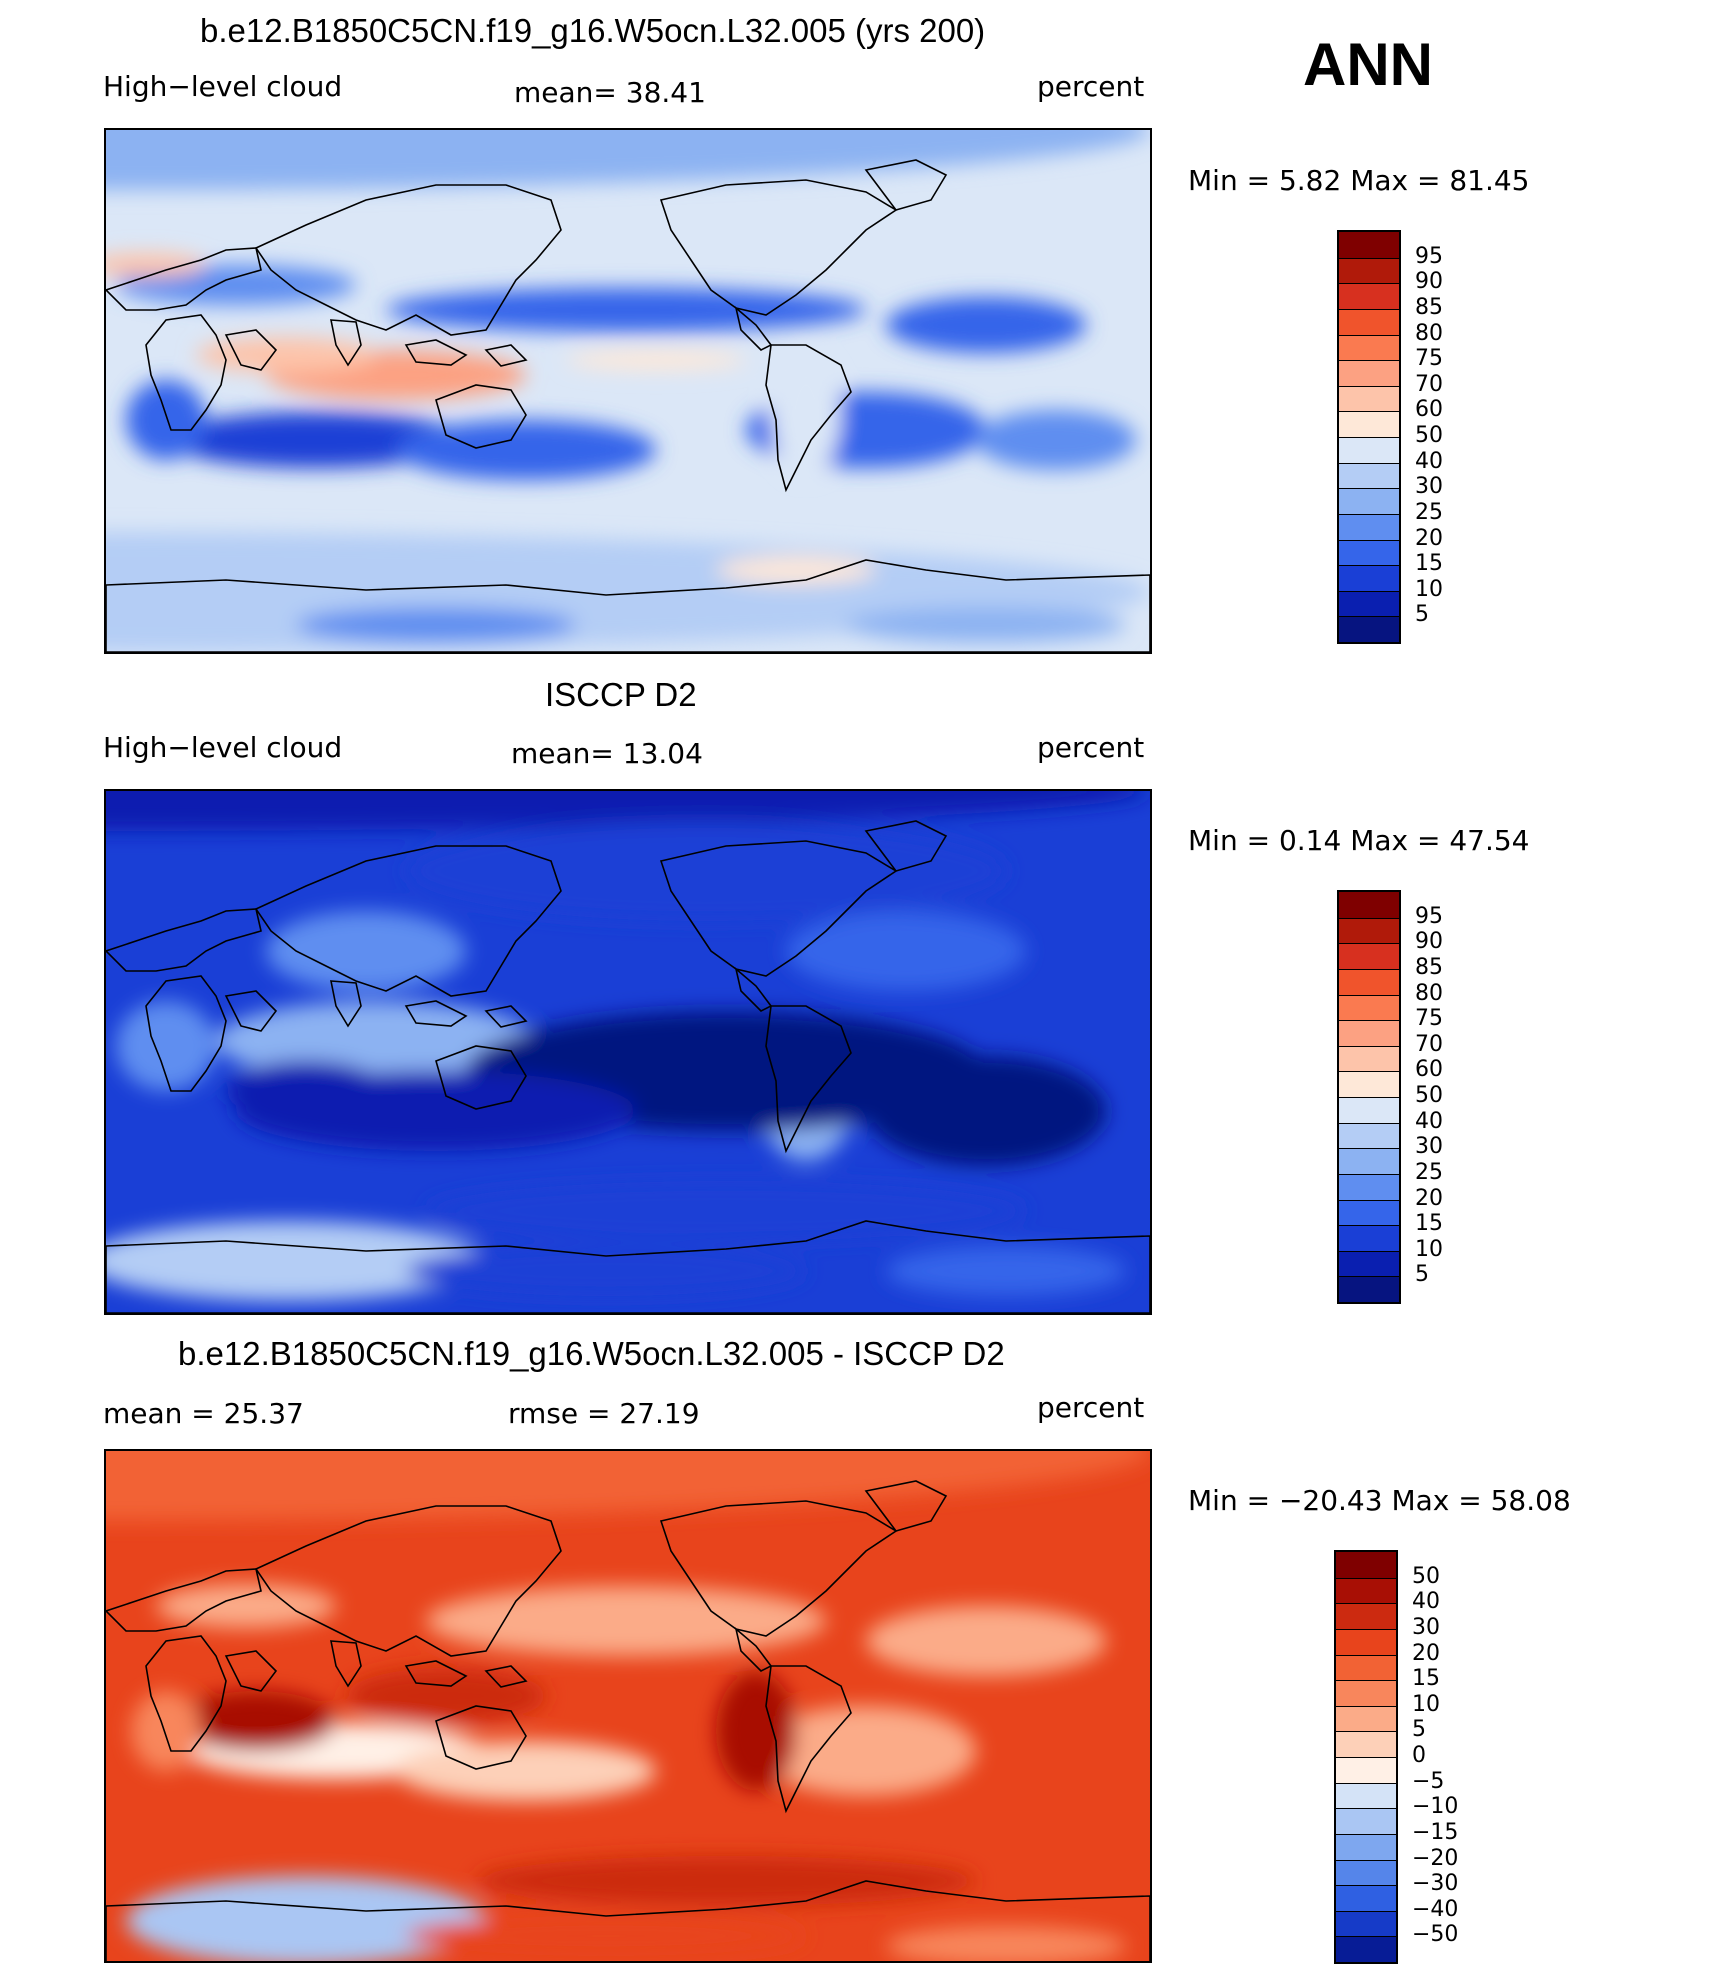 This screenshot has height=1969, width=1710. What do you see at coordinates (1422, 615) in the screenshot?
I see `colorbar-tick-label: 5` at bounding box center [1422, 615].